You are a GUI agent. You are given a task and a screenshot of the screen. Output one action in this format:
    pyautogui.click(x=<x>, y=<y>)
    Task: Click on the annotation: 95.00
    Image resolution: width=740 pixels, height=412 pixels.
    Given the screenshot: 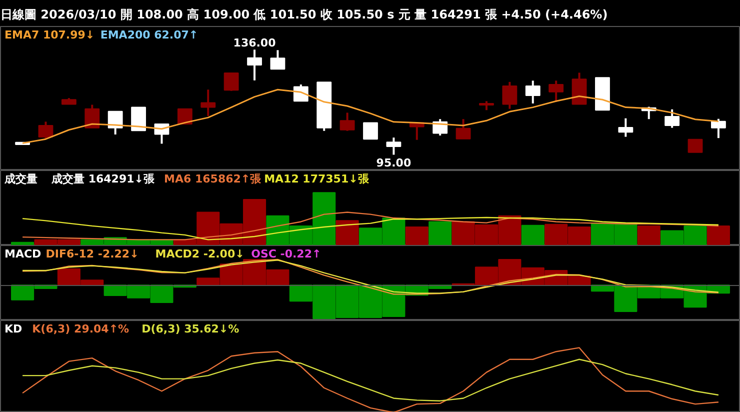 What is the action you would take?
    pyautogui.click(x=394, y=163)
    